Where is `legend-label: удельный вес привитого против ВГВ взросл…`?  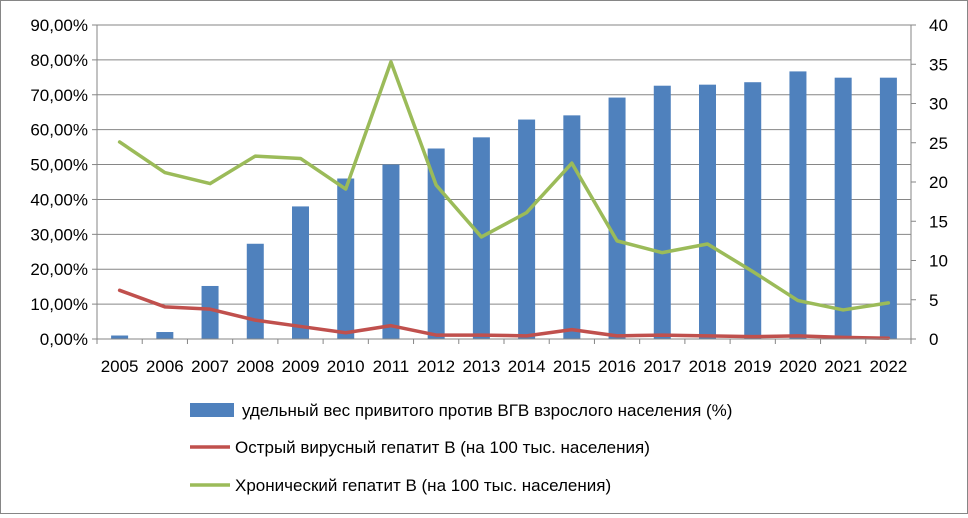 legend-label: удельный вес привитого против ВГВ взросл… is located at coordinates (487, 410).